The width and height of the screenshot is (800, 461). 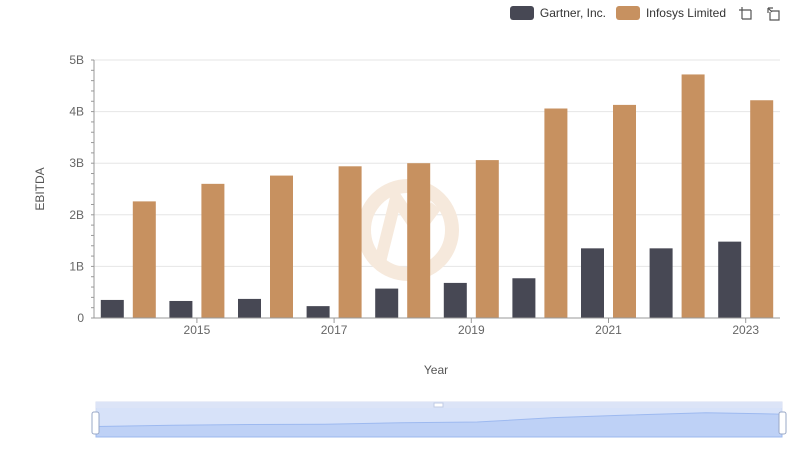 What do you see at coordinates (487, 239) in the screenshot?
I see `bar-infosys-2019` at bounding box center [487, 239].